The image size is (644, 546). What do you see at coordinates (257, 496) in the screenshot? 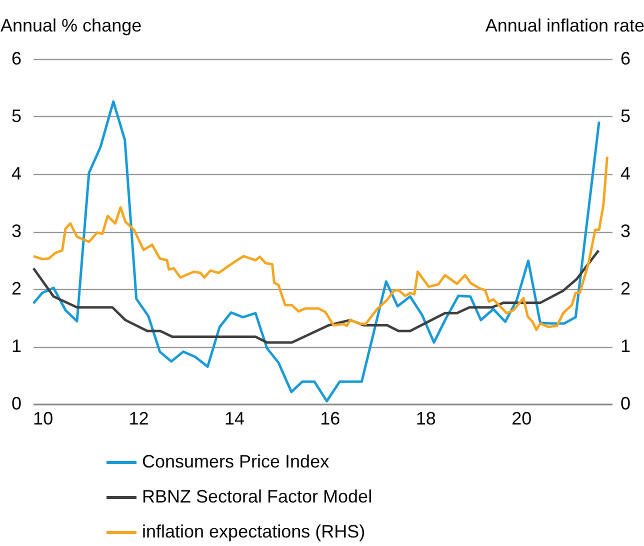
I see `legend-label: RBNZ Sectoral Factor Model` at bounding box center [257, 496].